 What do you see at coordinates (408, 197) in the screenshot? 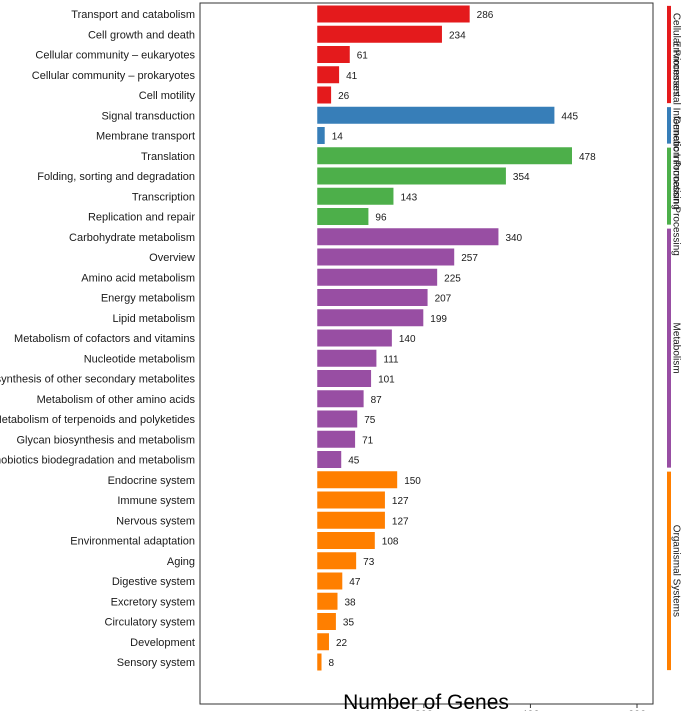
I see `value-label: 143` at bounding box center [408, 197].